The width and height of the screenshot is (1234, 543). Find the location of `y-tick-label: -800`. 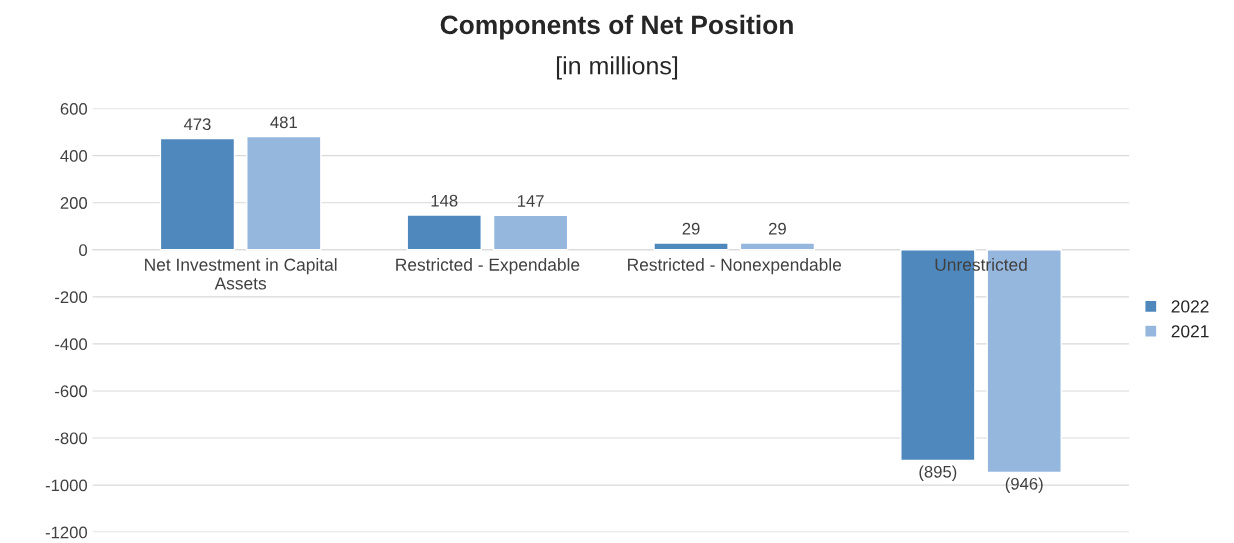

y-tick-label: -800 is located at coordinates (71, 438).